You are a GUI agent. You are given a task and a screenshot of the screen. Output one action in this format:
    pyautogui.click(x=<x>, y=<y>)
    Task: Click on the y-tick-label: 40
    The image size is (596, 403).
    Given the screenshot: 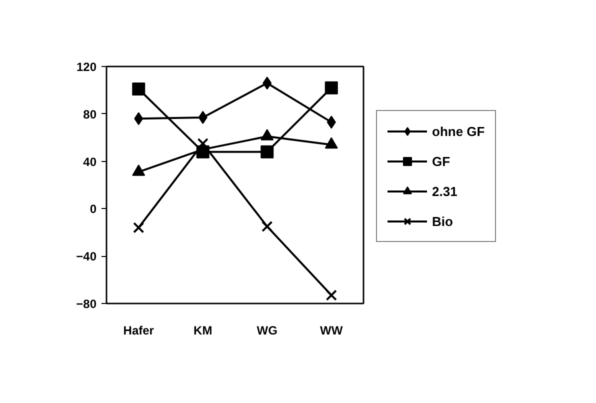 What is the action you would take?
    pyautogui.click(x=90, y=161)
    